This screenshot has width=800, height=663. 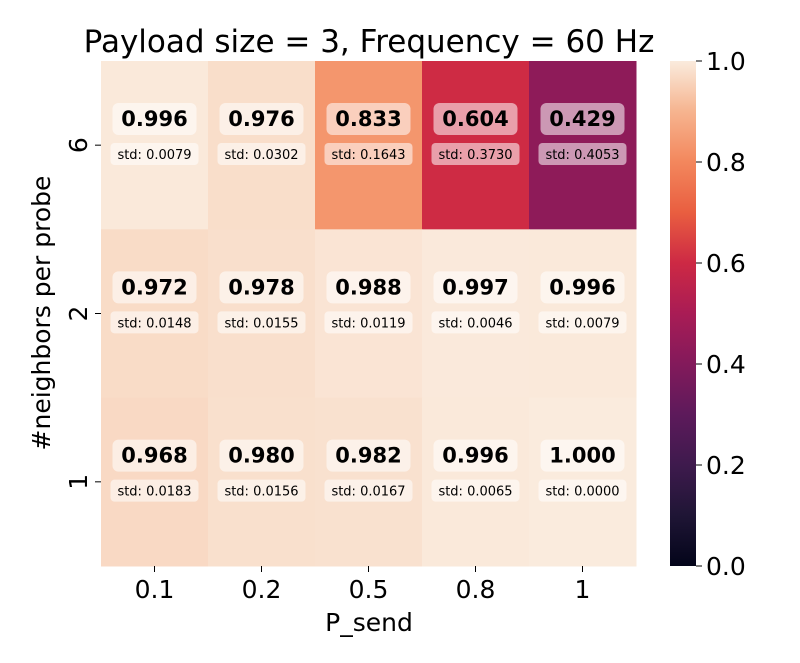 What do you see at coordinates (721, 314) in the screenshot?
I see `colorbar-ticks: 0.0 0.2 0.4 0.6 0.8 1.0` at bounding box center [721, 314].